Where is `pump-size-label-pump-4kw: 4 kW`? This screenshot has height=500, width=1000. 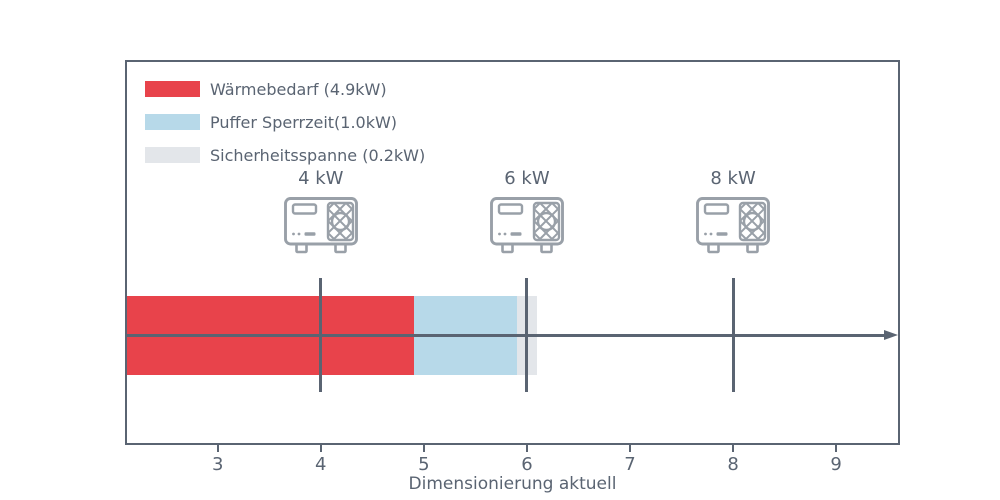 pump-size-label-pump-4kw: 4 kW is located at coordinates (321, 178).